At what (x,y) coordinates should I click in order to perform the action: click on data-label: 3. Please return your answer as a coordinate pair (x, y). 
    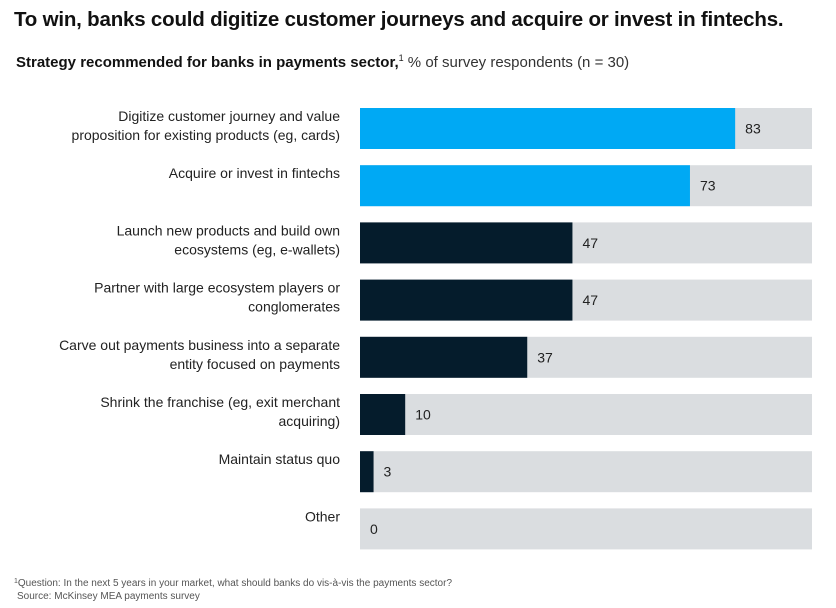
    Looking at the image, I should click on (388, 472).